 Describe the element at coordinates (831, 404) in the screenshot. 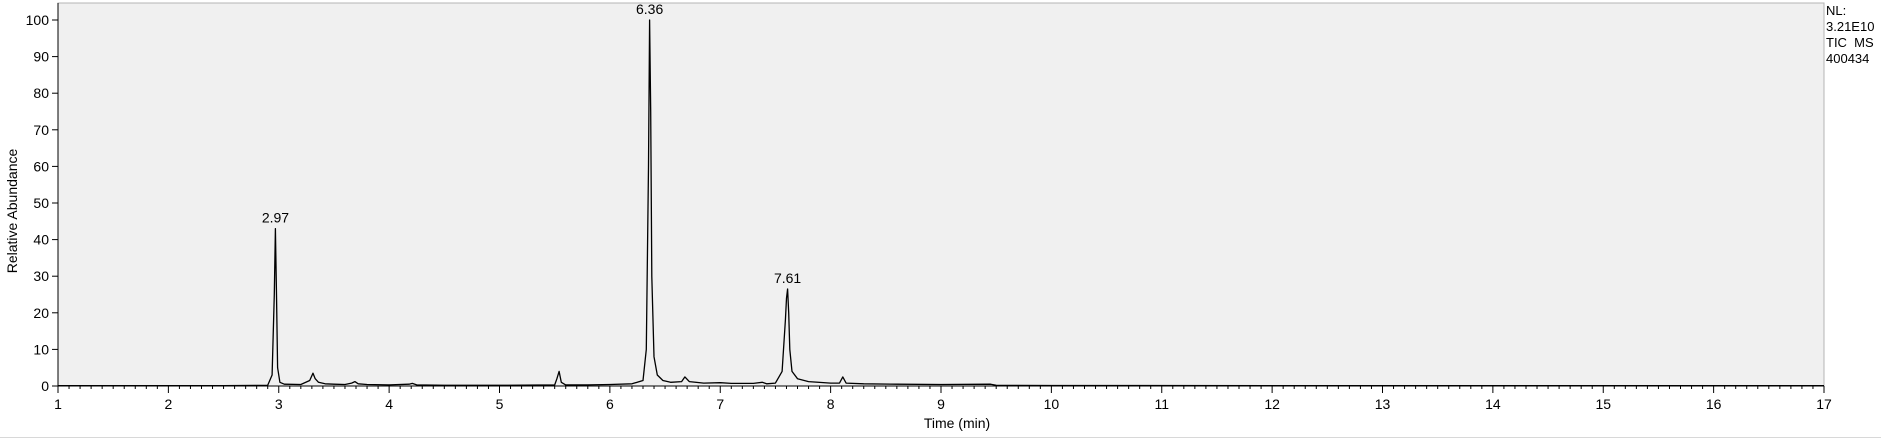

I see `x-tick-label: 8` at that location.